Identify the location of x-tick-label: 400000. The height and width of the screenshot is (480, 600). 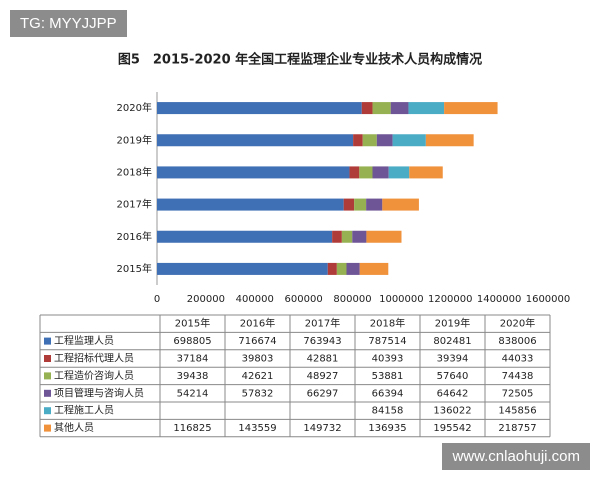
(255, 299).